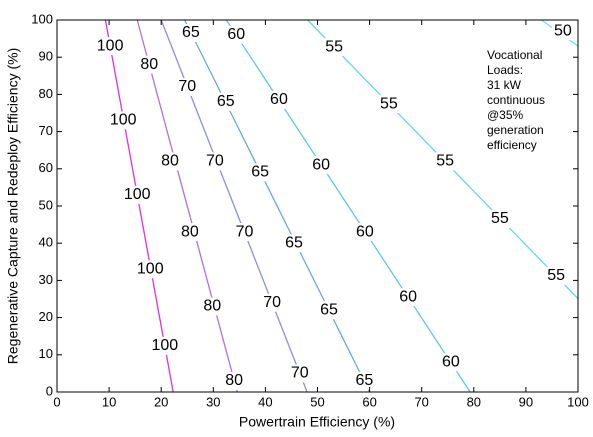 Image resolution: width=593 pixels, height=437 pixels. I want to click on y-tick-label: 20, so click(46, 316).